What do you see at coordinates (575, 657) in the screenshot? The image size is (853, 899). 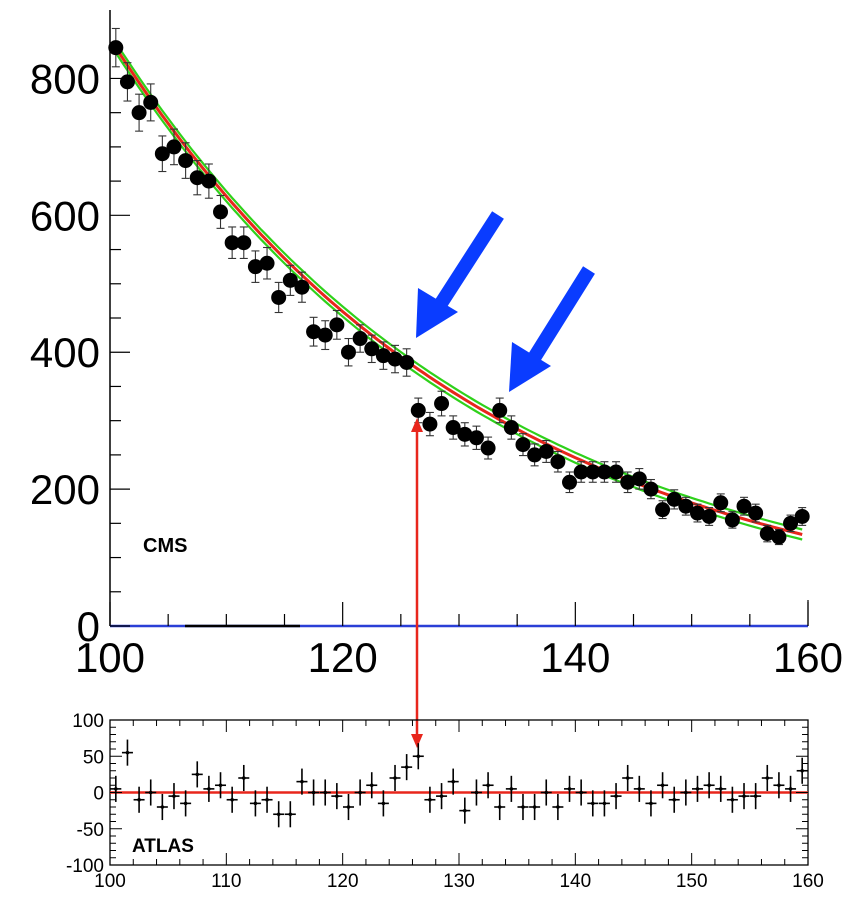 I see `cms-x-tick-label: 140` at bounding box center [575, 657].